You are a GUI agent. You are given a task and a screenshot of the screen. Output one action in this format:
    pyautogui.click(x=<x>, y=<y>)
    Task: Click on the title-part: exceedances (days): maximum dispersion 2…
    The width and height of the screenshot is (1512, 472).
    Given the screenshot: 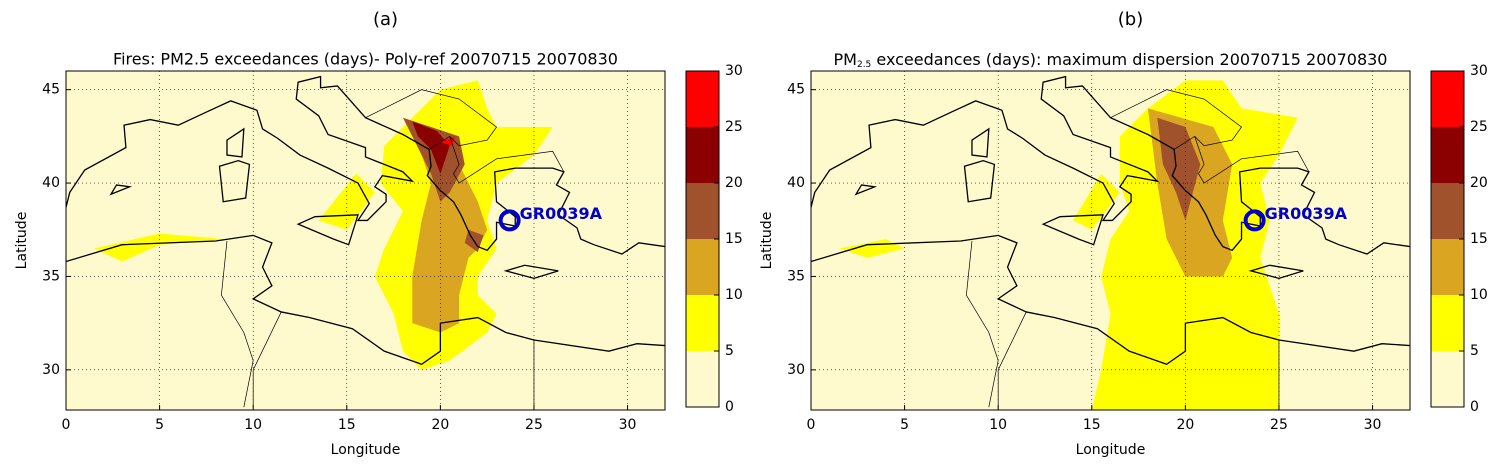 What is the action you would take?
    pyautogui.click(x=1129, y=59)
    